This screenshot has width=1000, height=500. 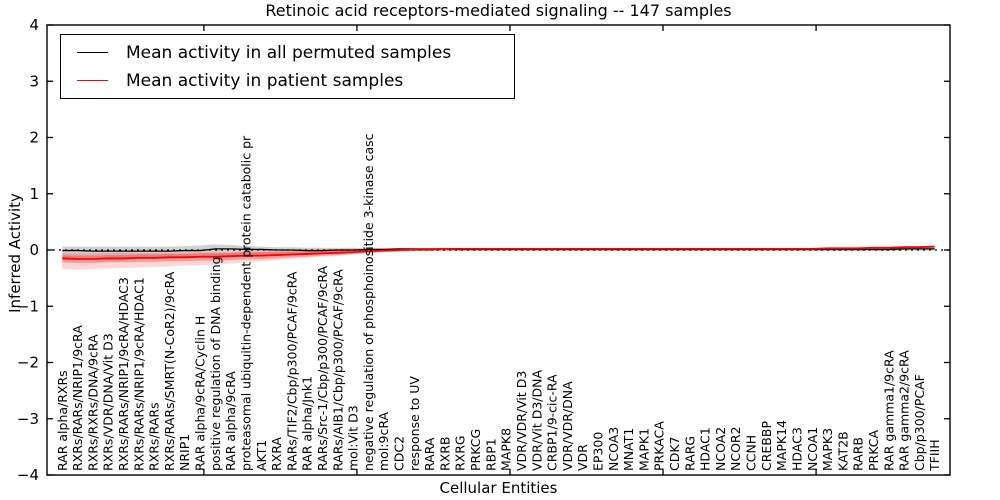 What do you see at coordinates (230, 421) in the screenshot?
I see `x-tick-label: RAR alpha/9cRA` at bounding box center [230, 421].